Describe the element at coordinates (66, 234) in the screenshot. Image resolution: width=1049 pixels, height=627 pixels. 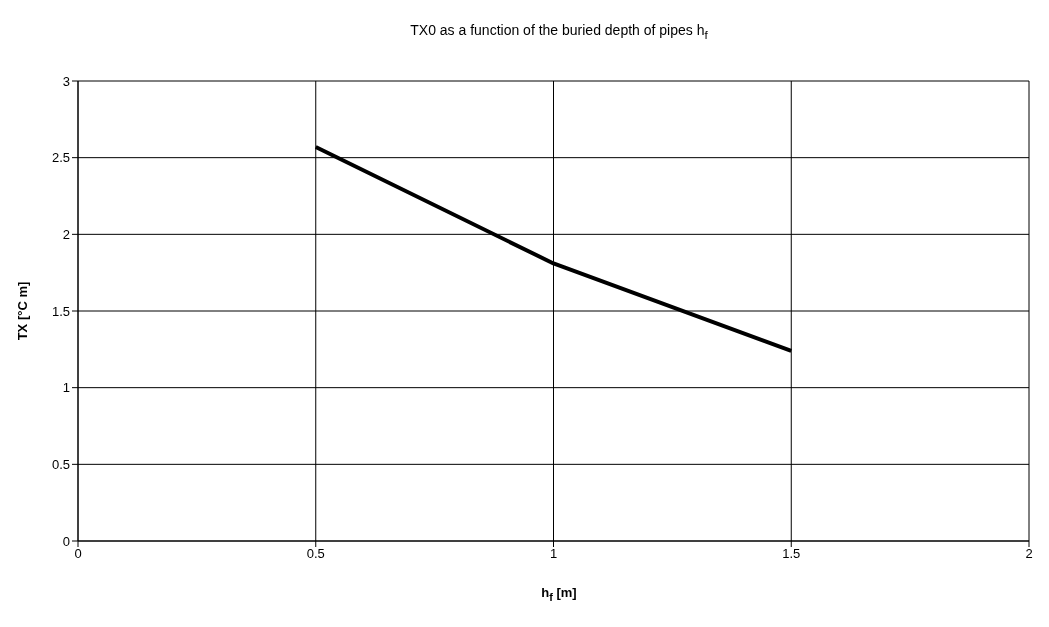
I see `y-tick-label: 2` at that location.